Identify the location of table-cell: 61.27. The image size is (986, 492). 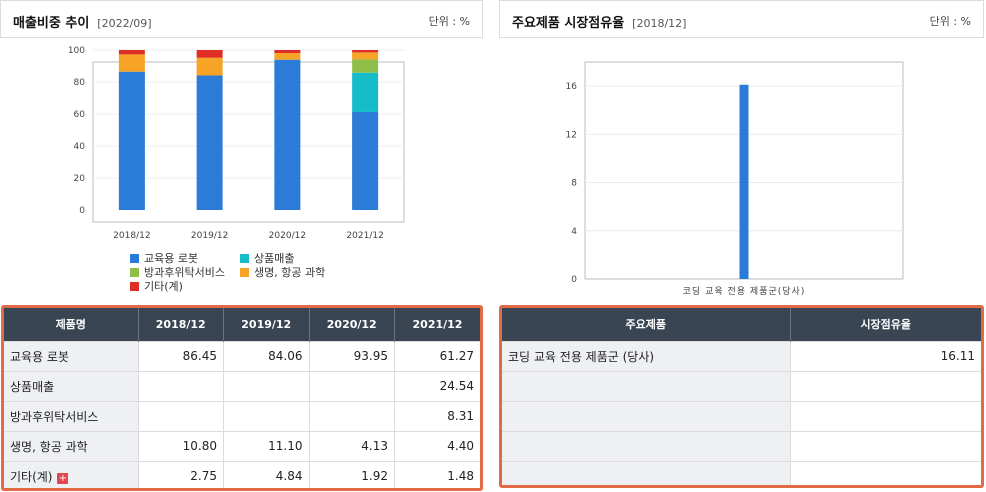
(437, 355).